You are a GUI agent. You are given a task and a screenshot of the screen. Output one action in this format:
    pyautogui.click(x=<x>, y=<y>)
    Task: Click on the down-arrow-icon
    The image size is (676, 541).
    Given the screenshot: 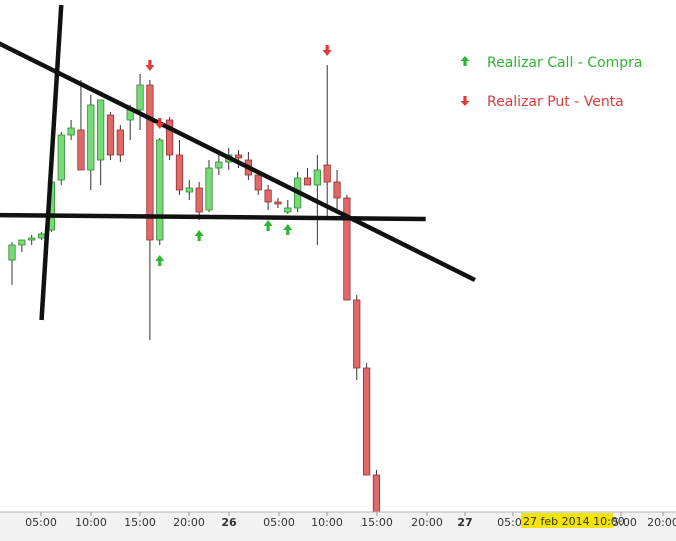 What is the action you would take?
    pyautogui.click(x=465, y=101)
    